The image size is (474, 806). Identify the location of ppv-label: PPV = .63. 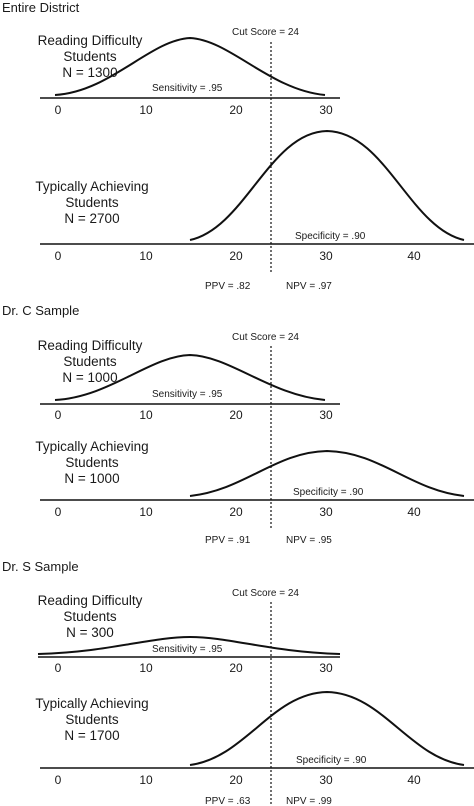
(228, 801).